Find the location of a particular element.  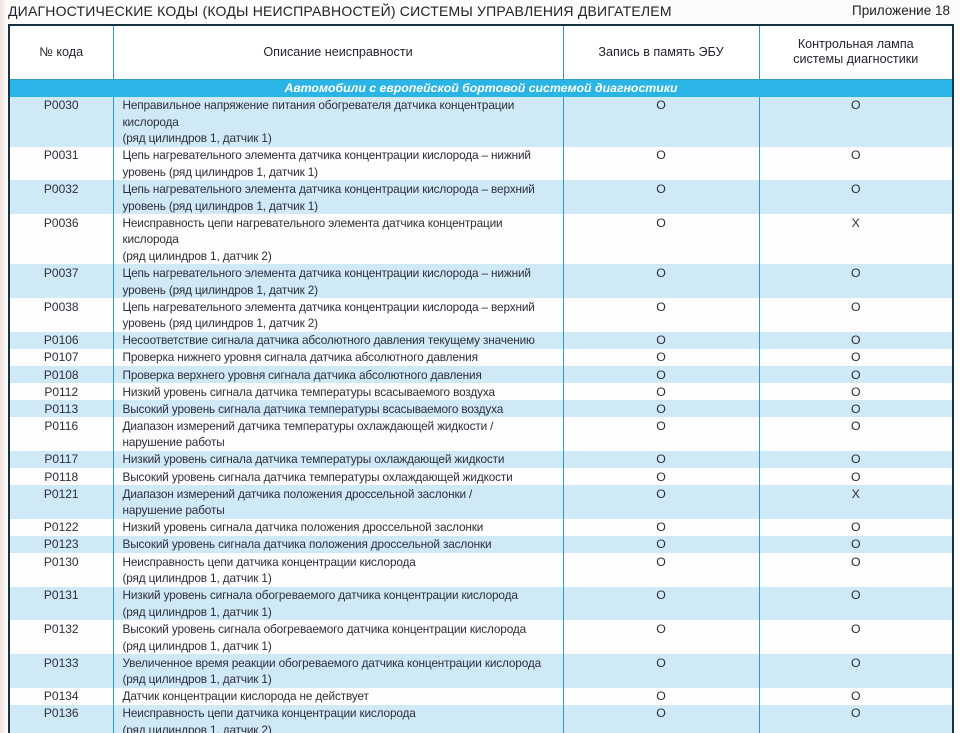

code-cell: P0132 is located at coordinates (61, 637).